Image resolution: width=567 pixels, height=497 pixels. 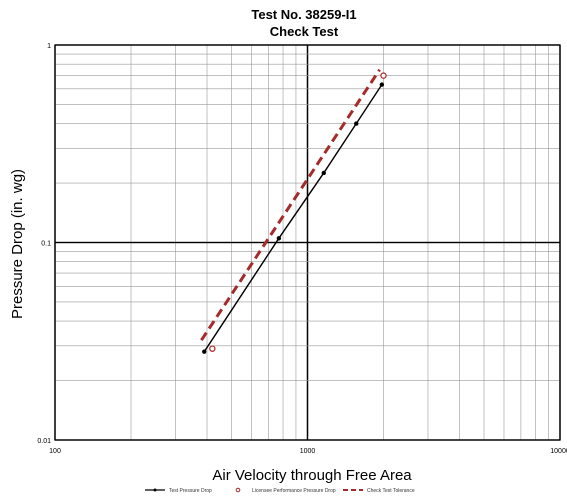 I want to click on chart-title: Test No. 38259-I1, so click(x=303, y=14).